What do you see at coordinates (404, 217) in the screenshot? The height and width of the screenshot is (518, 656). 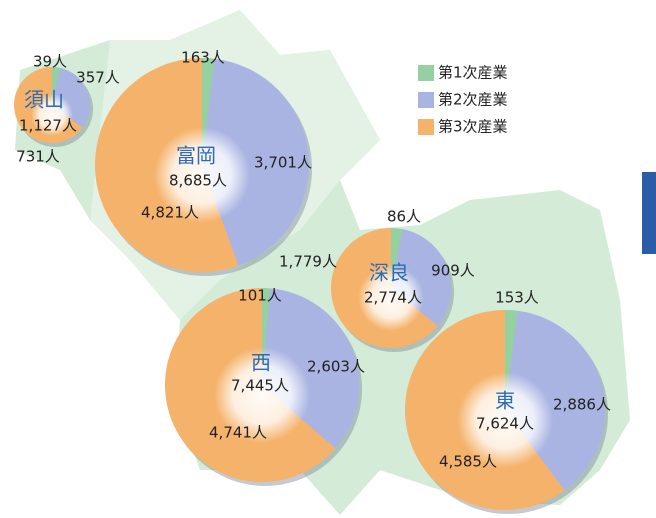 I see `value-label: 86人` at bounding box center [404, 217].